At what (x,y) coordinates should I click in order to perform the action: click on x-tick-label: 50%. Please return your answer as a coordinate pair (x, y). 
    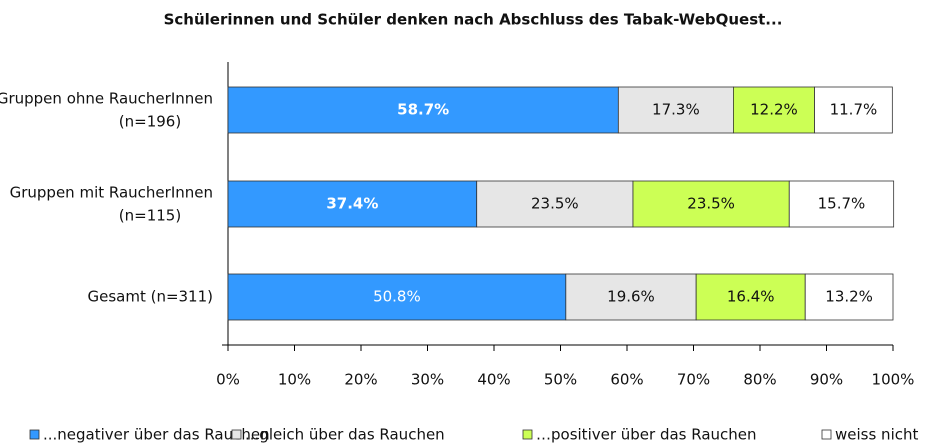
    Looking at the image, I should click on (560, 380).